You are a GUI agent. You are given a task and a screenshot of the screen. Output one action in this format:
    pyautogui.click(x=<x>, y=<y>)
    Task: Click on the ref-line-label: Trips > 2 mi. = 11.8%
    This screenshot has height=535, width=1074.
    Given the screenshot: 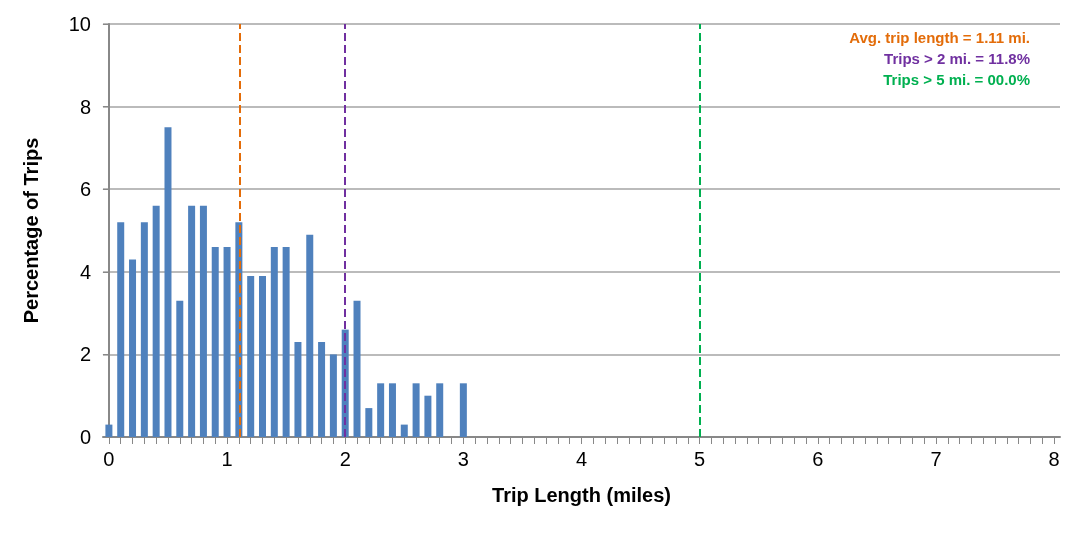 What is the action you would take?
    pyautogui.click(x=957, y=58)
    